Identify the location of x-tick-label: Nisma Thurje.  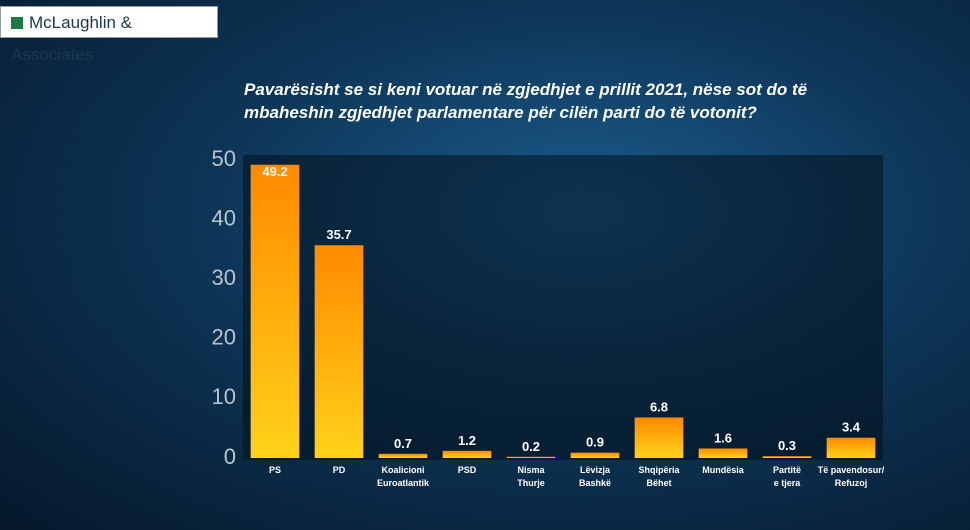
(531, 476).